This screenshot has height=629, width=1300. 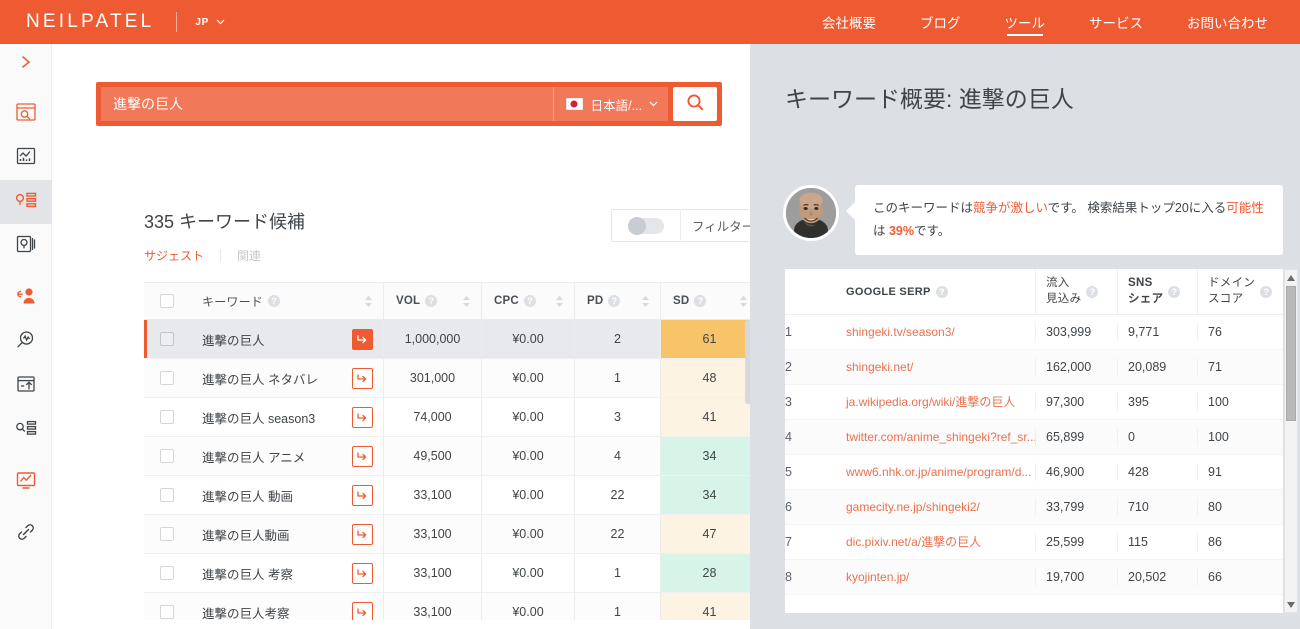 I want to click on serp-scrollbar, so click(x=1291, y=441).